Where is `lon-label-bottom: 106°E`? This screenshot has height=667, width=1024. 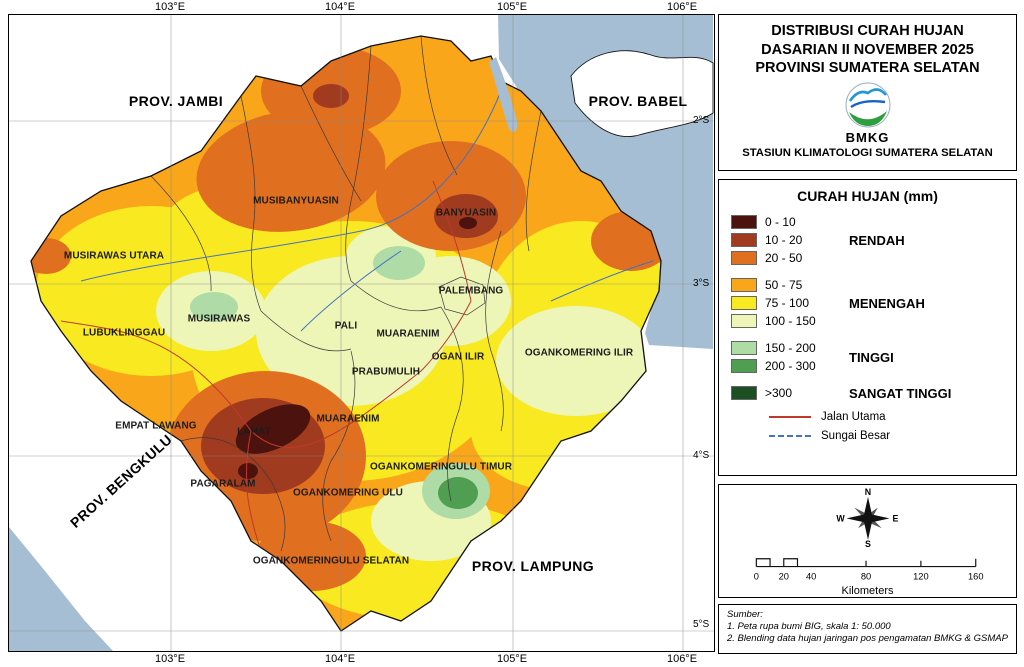 lon-label-bottom: 106°E is located at coordinates (682, 659).